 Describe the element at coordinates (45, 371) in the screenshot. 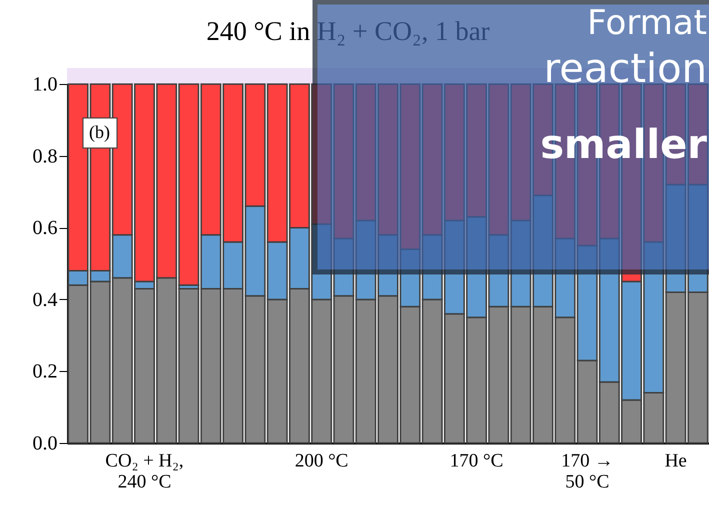

I see `y-tick-label: 0.2` at that location.